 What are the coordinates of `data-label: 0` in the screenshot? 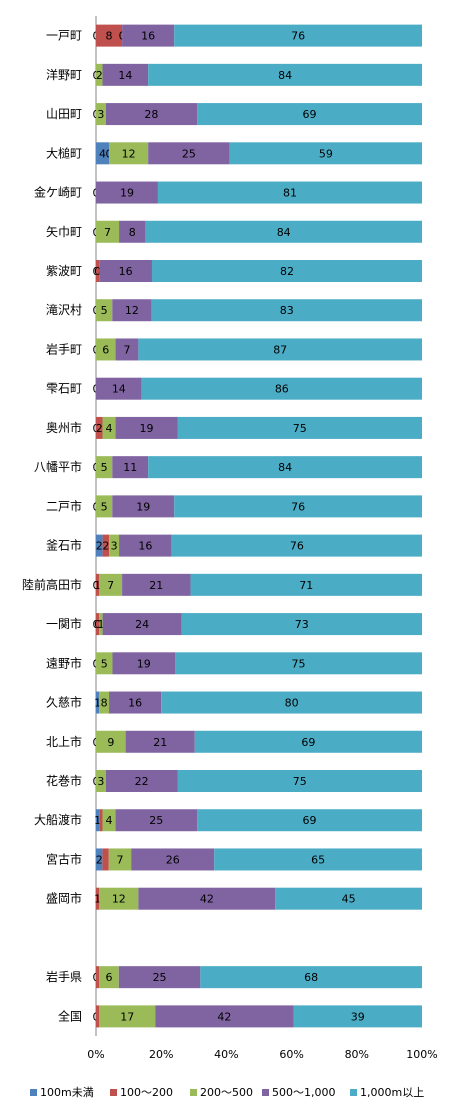 It's located at (97, 271).